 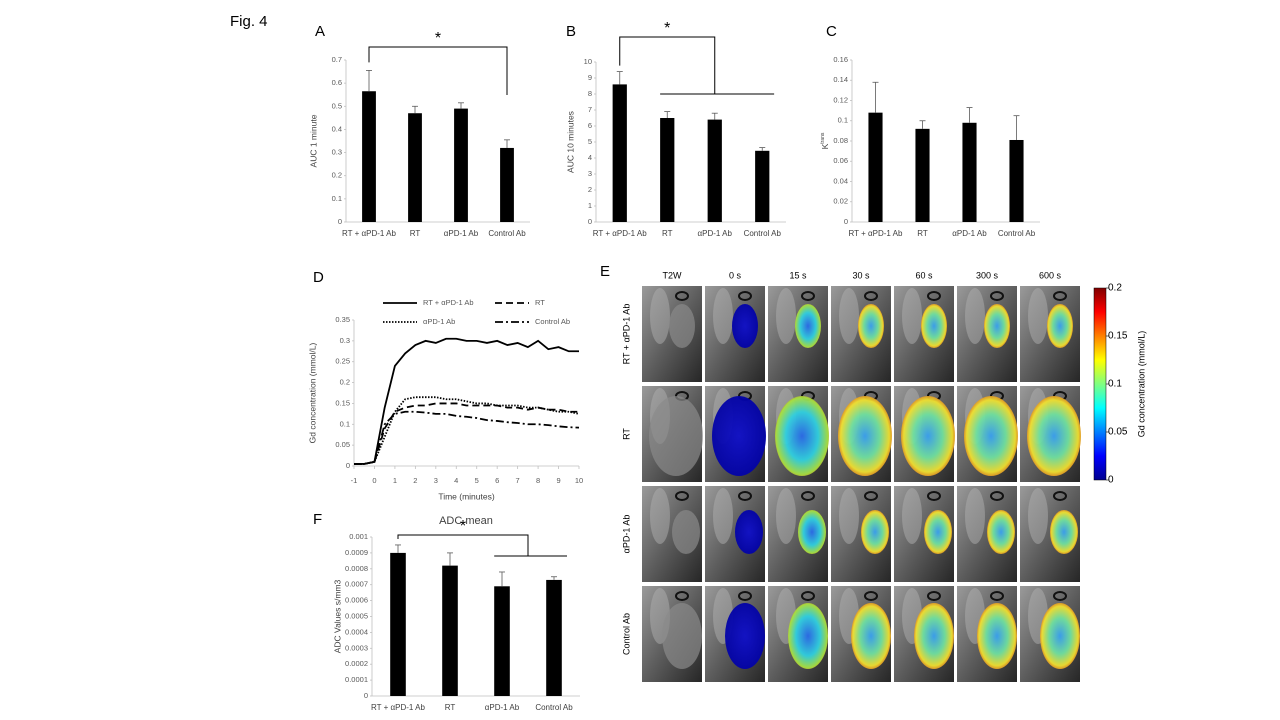 I want to click on colorbar-label: Gd concentration (mmol/L), so click(x=1141, y=384).